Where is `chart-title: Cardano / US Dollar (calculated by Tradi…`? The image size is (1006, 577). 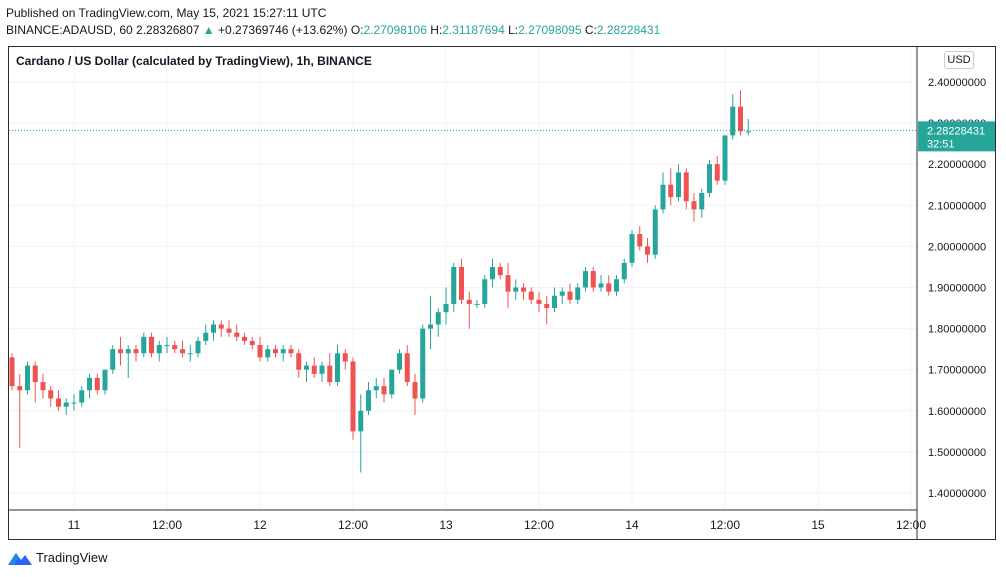
chart-title: Cardano / US Dollar (calculated by Tradi… is located at coordinates (194, 61).